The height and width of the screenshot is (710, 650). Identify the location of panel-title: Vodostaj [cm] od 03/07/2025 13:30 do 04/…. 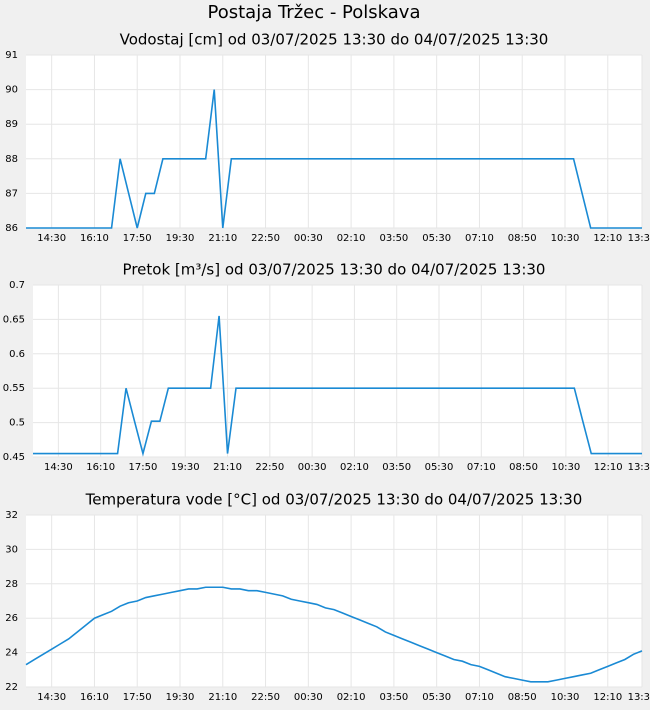
(334, 40).